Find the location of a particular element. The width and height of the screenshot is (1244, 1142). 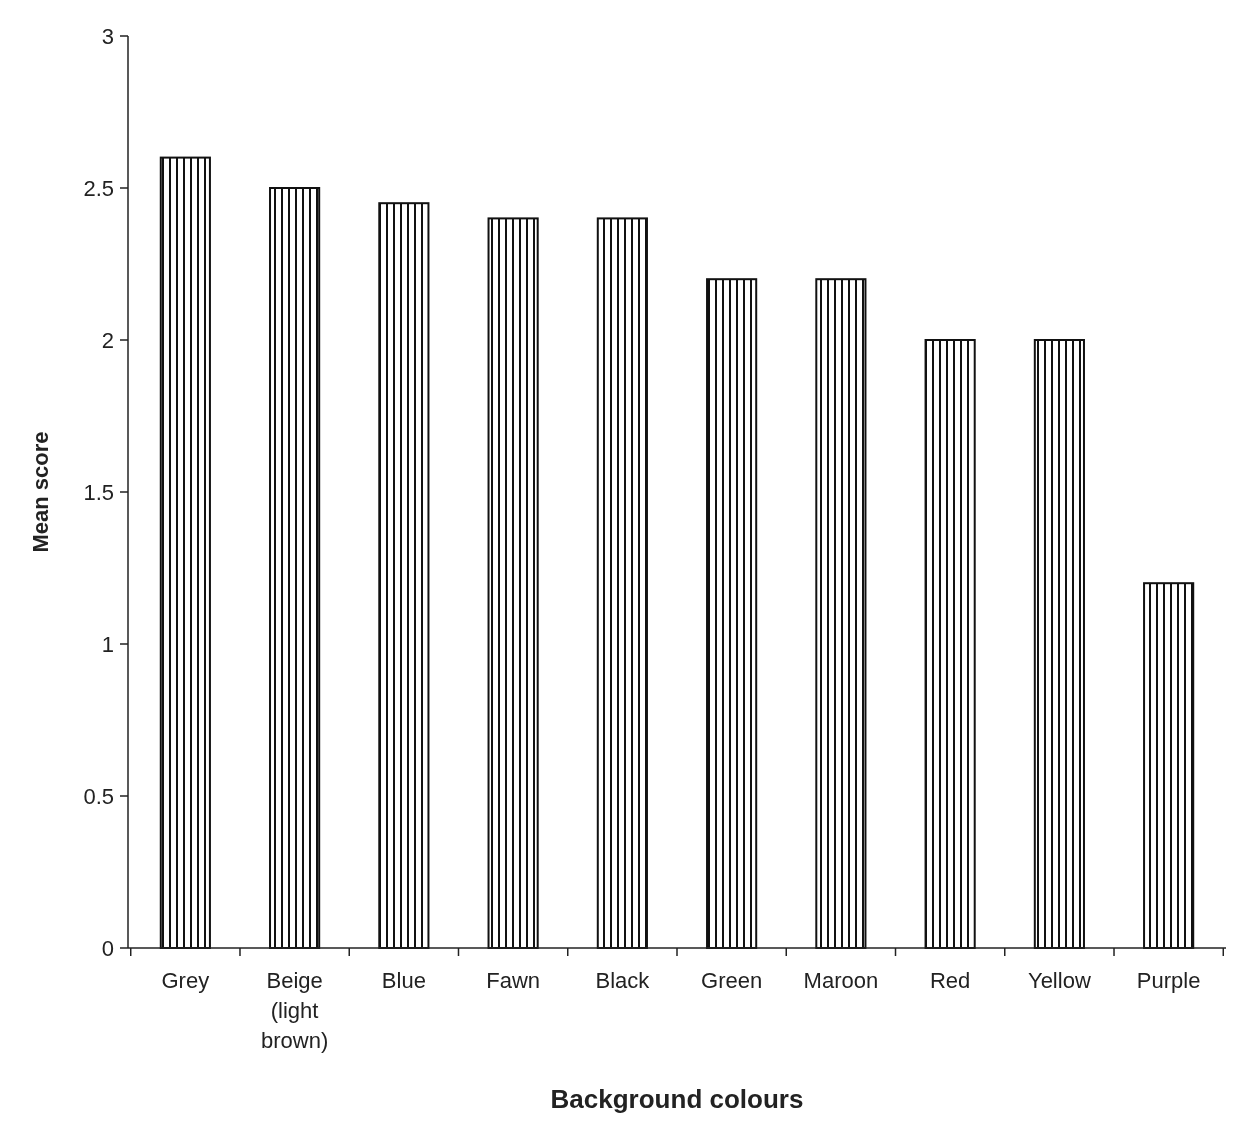

y-tick-label: 2 is located at coordinates (107, 340).